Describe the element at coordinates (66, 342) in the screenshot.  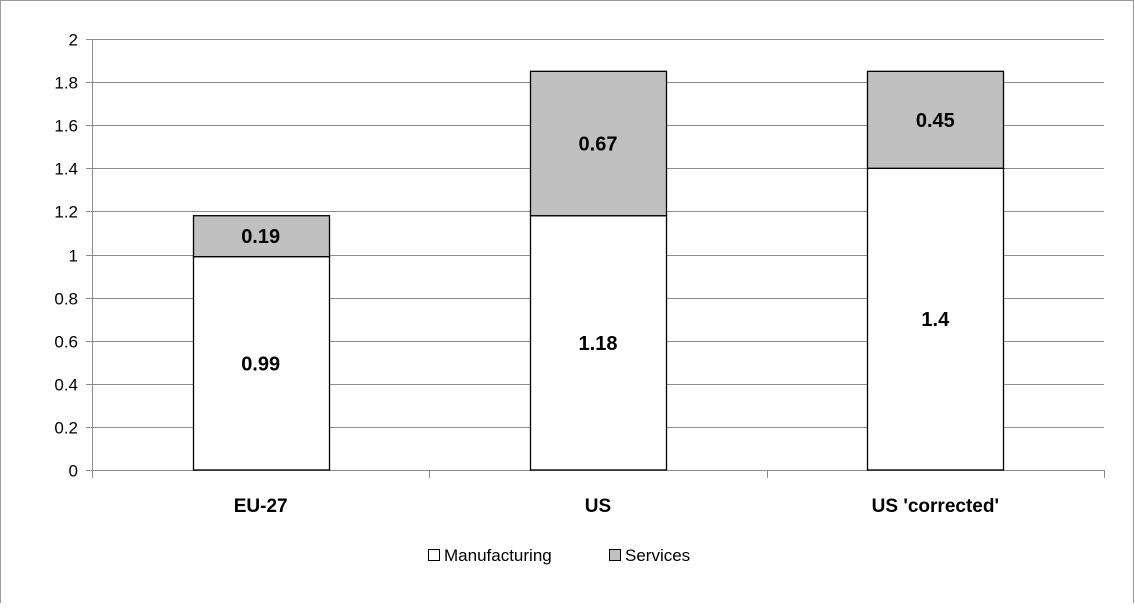
I see `y-tick-label-3: 0.6` at that location.